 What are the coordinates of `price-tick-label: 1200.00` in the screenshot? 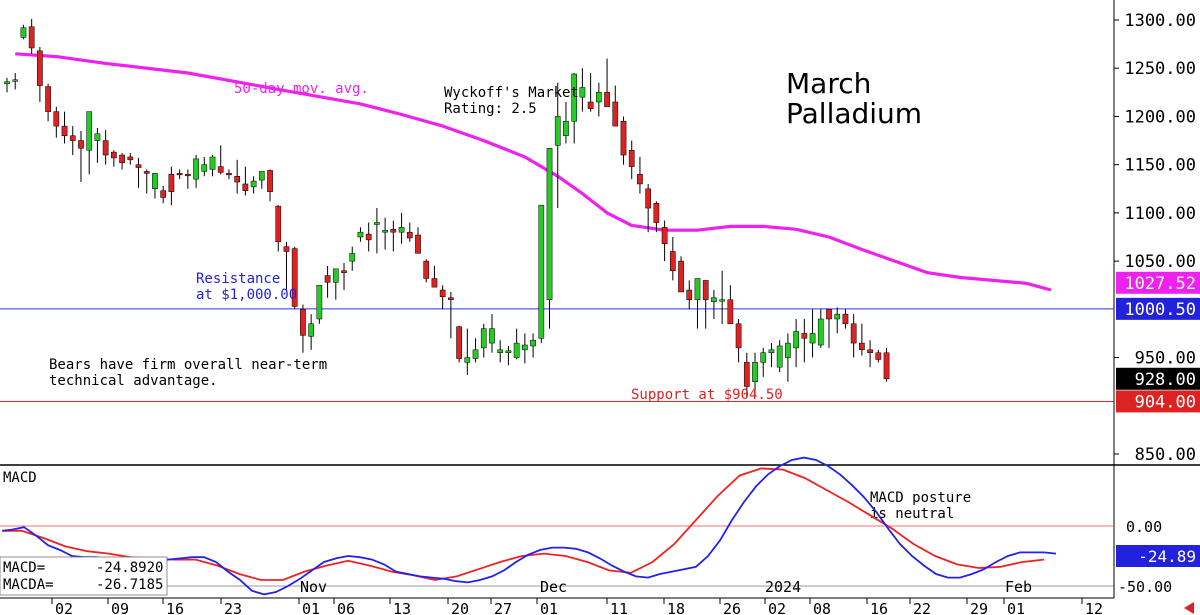 It's located at (1160, 117).